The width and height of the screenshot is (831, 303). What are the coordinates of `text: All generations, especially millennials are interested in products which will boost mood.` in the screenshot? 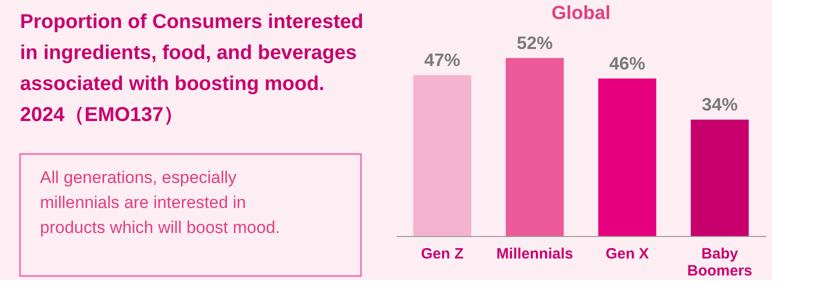 It's located at (160, 202).